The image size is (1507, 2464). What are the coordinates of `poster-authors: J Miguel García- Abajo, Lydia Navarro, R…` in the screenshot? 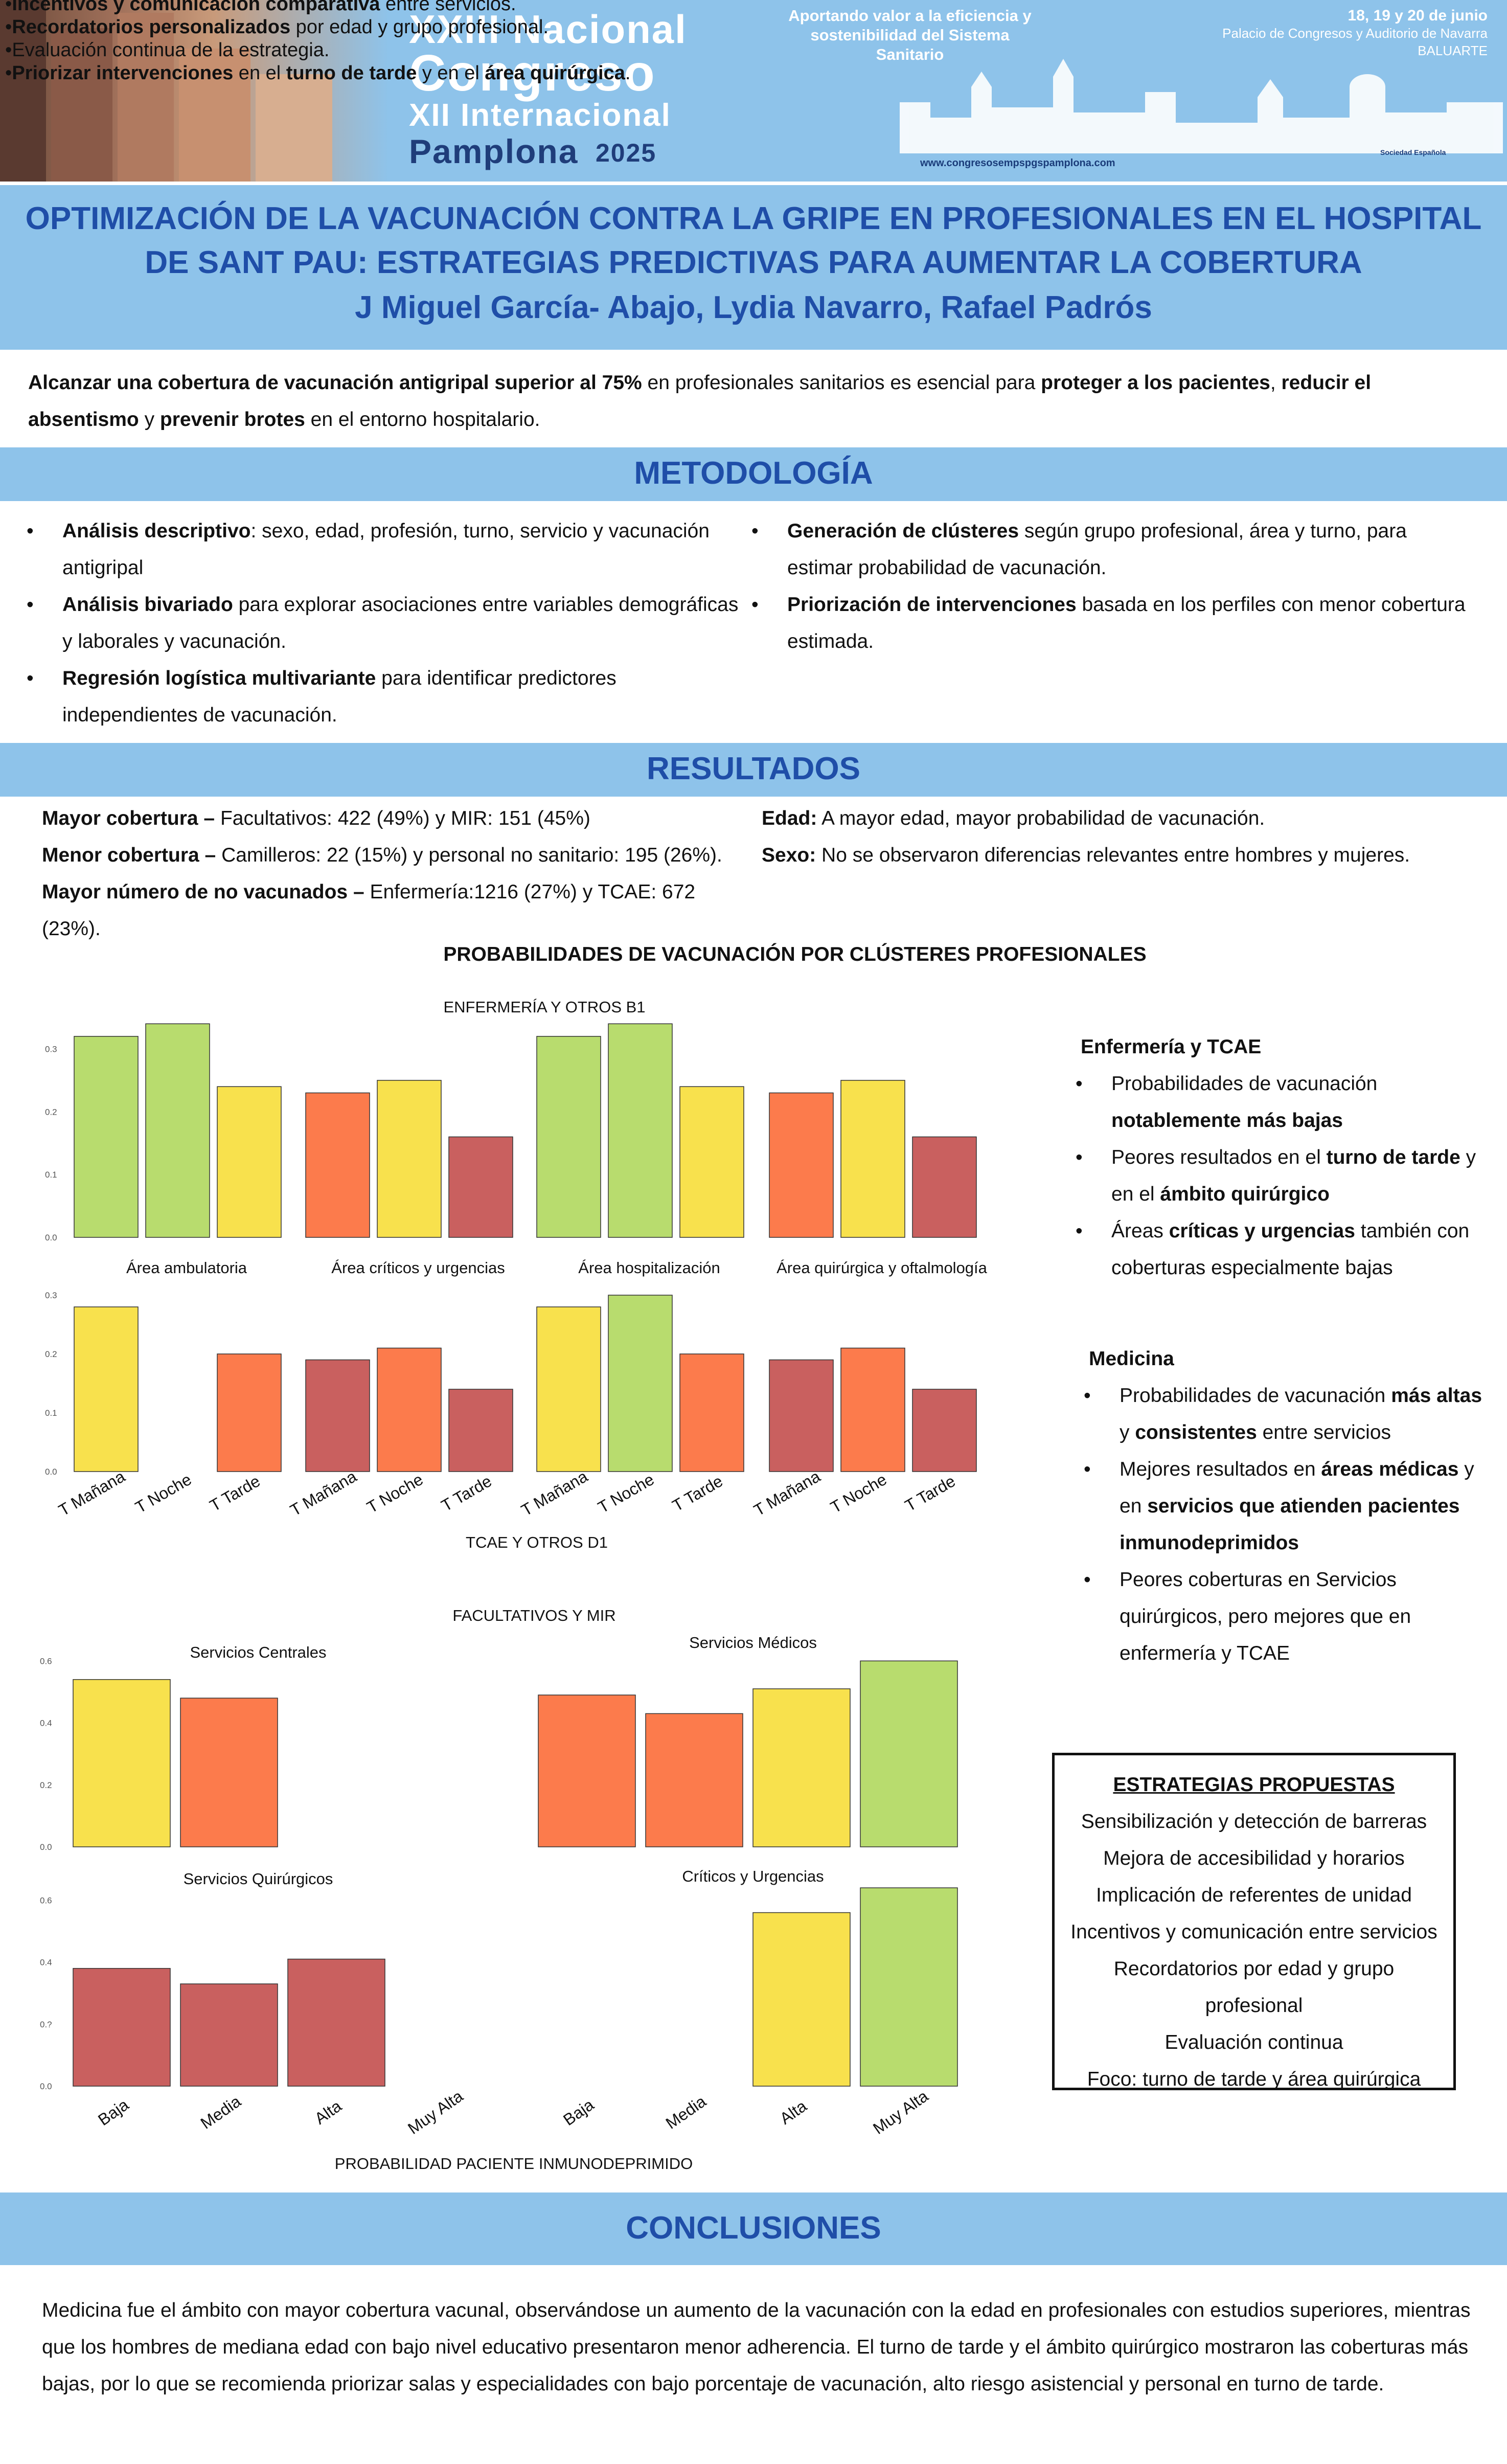 It's located at (753, 307).